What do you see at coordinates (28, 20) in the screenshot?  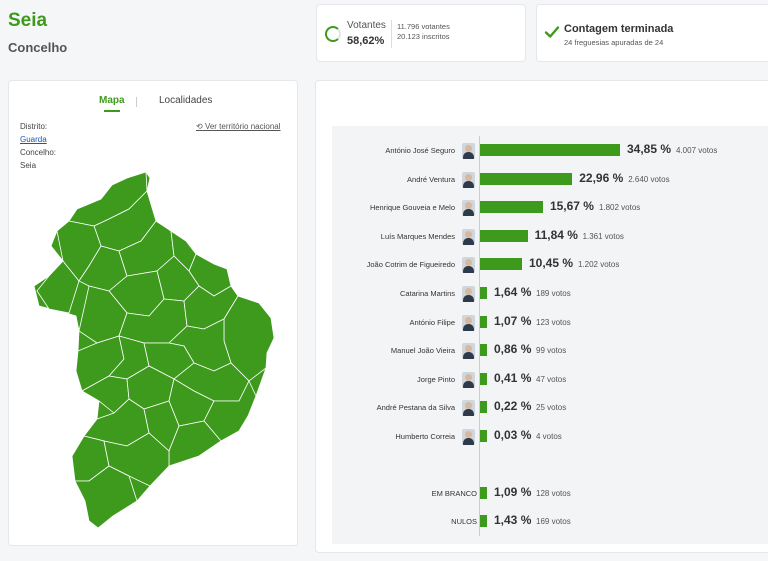 I see `page-title: Seia` at bounding box center [28, 20].